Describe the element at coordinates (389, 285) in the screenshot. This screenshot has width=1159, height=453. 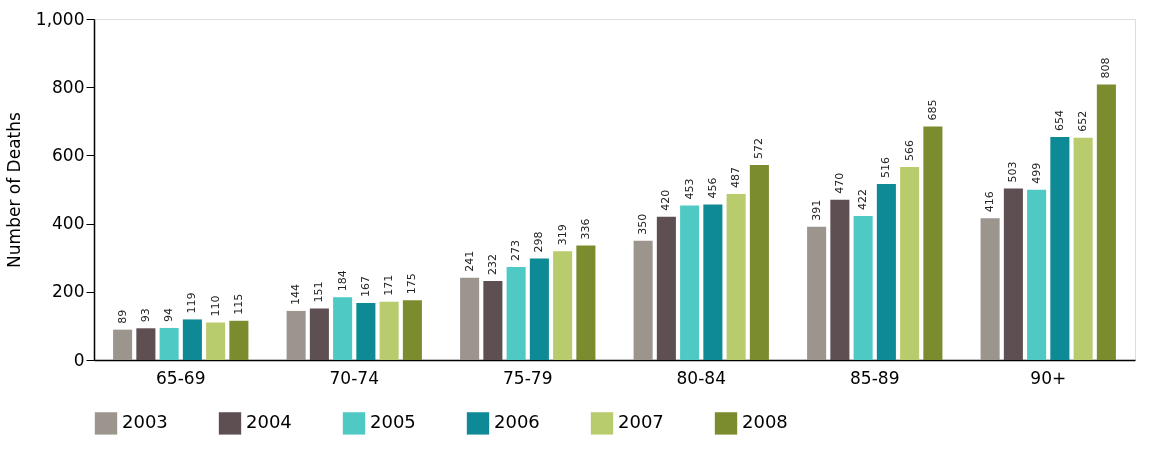
I see `data-label: 171` at that location.